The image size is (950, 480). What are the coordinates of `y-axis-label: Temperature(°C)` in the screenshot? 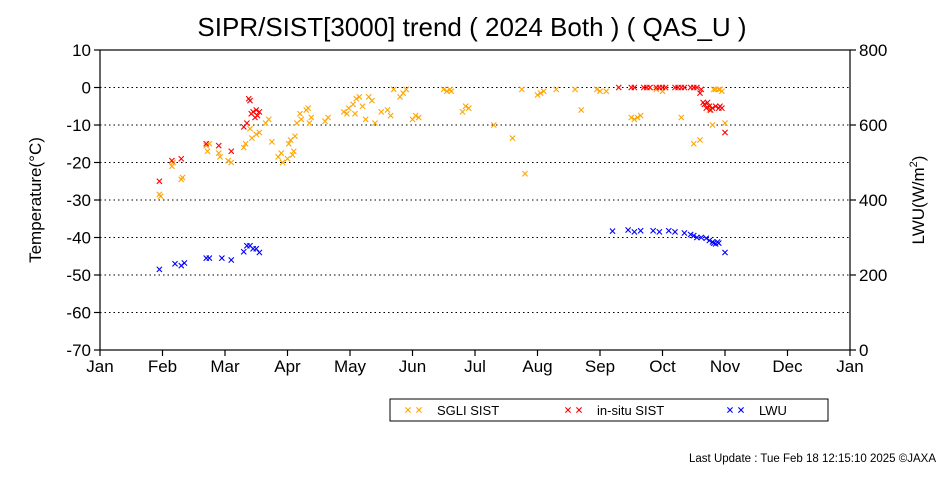 It's located at (35, 200).